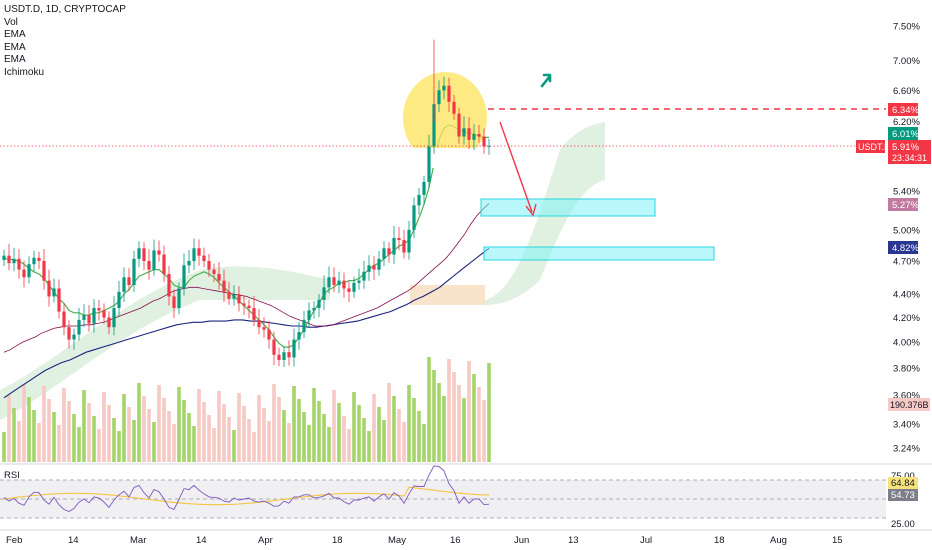 The height and width of the screenshot is (550, 932). I want to click on price-tick-label: 4.40%, so click(906, 295).